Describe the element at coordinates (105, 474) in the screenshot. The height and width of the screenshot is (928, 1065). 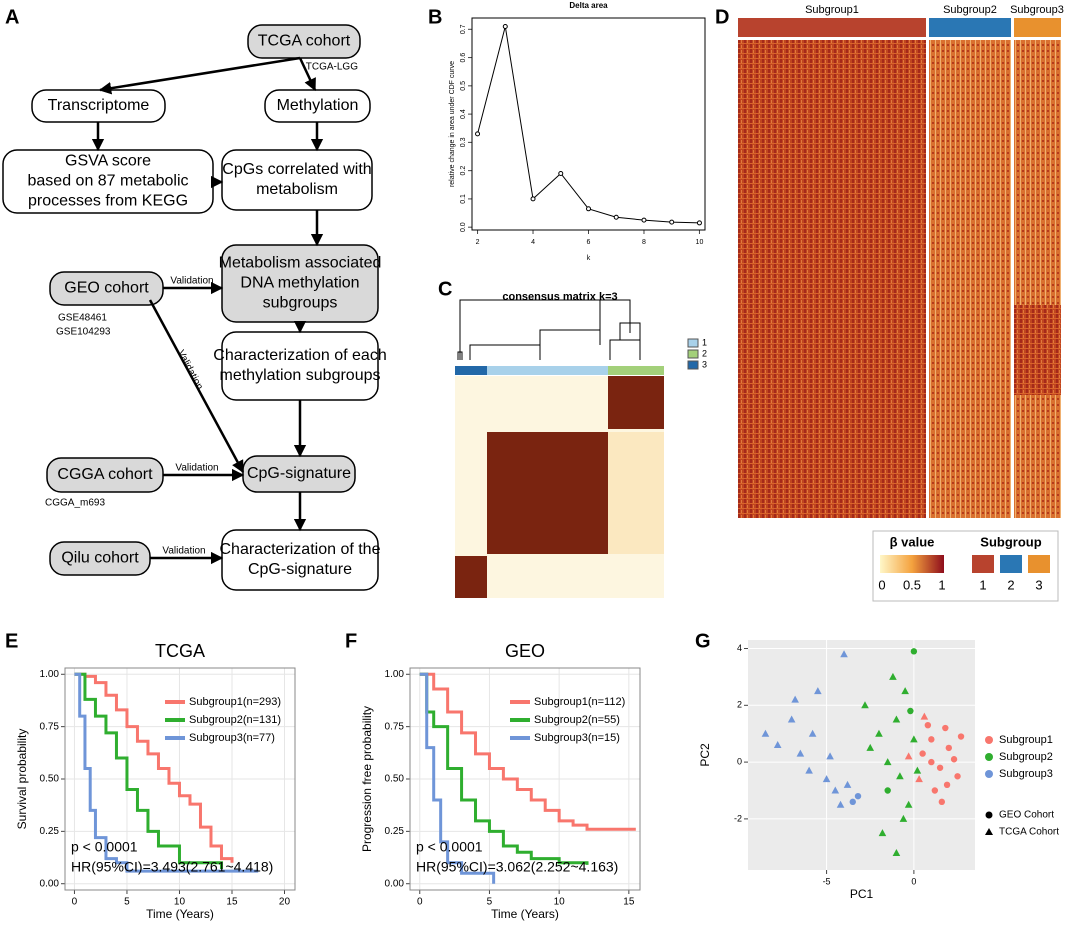
I see `node-text: CGGA cohort` at that location.